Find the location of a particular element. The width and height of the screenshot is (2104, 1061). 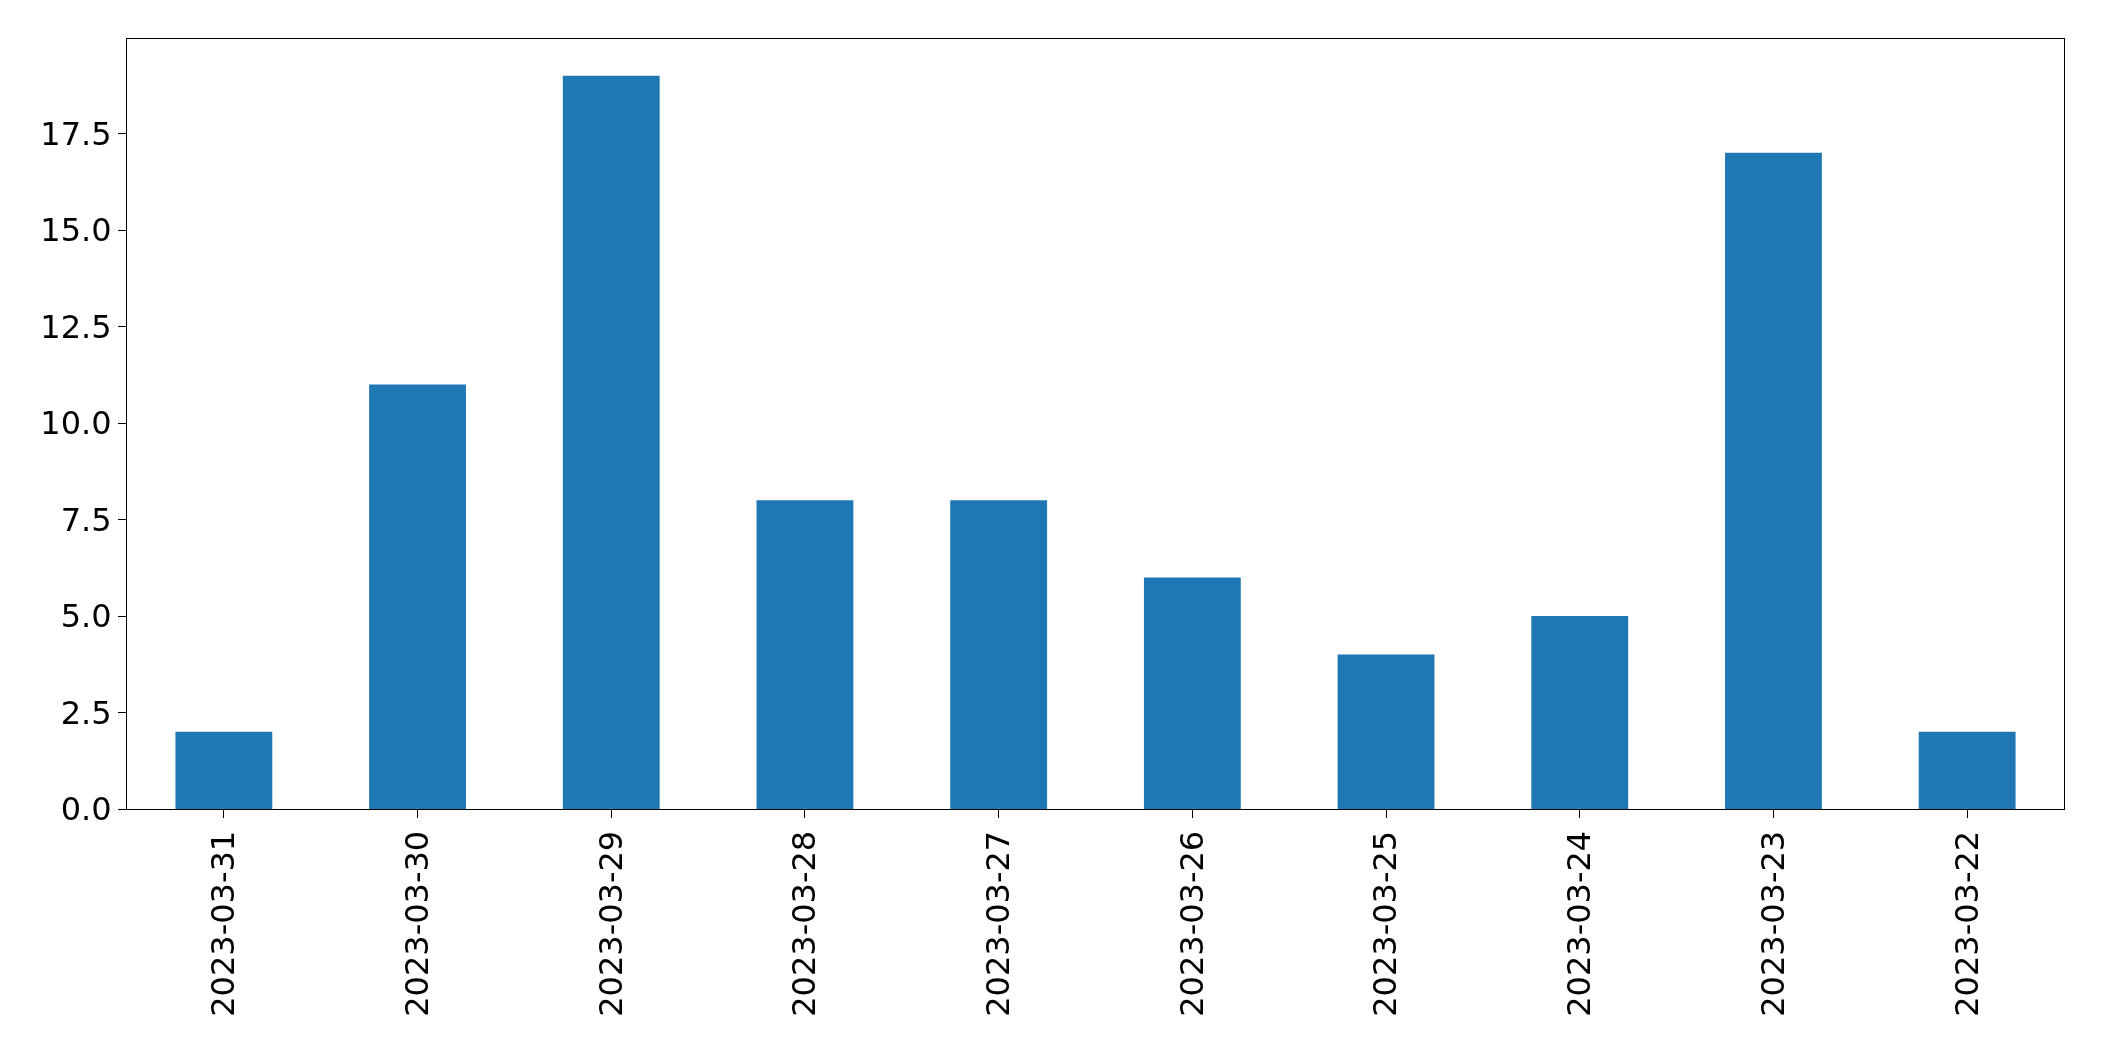

x-tick-label: 2023-03-31 is located at coordinates (223, 923).